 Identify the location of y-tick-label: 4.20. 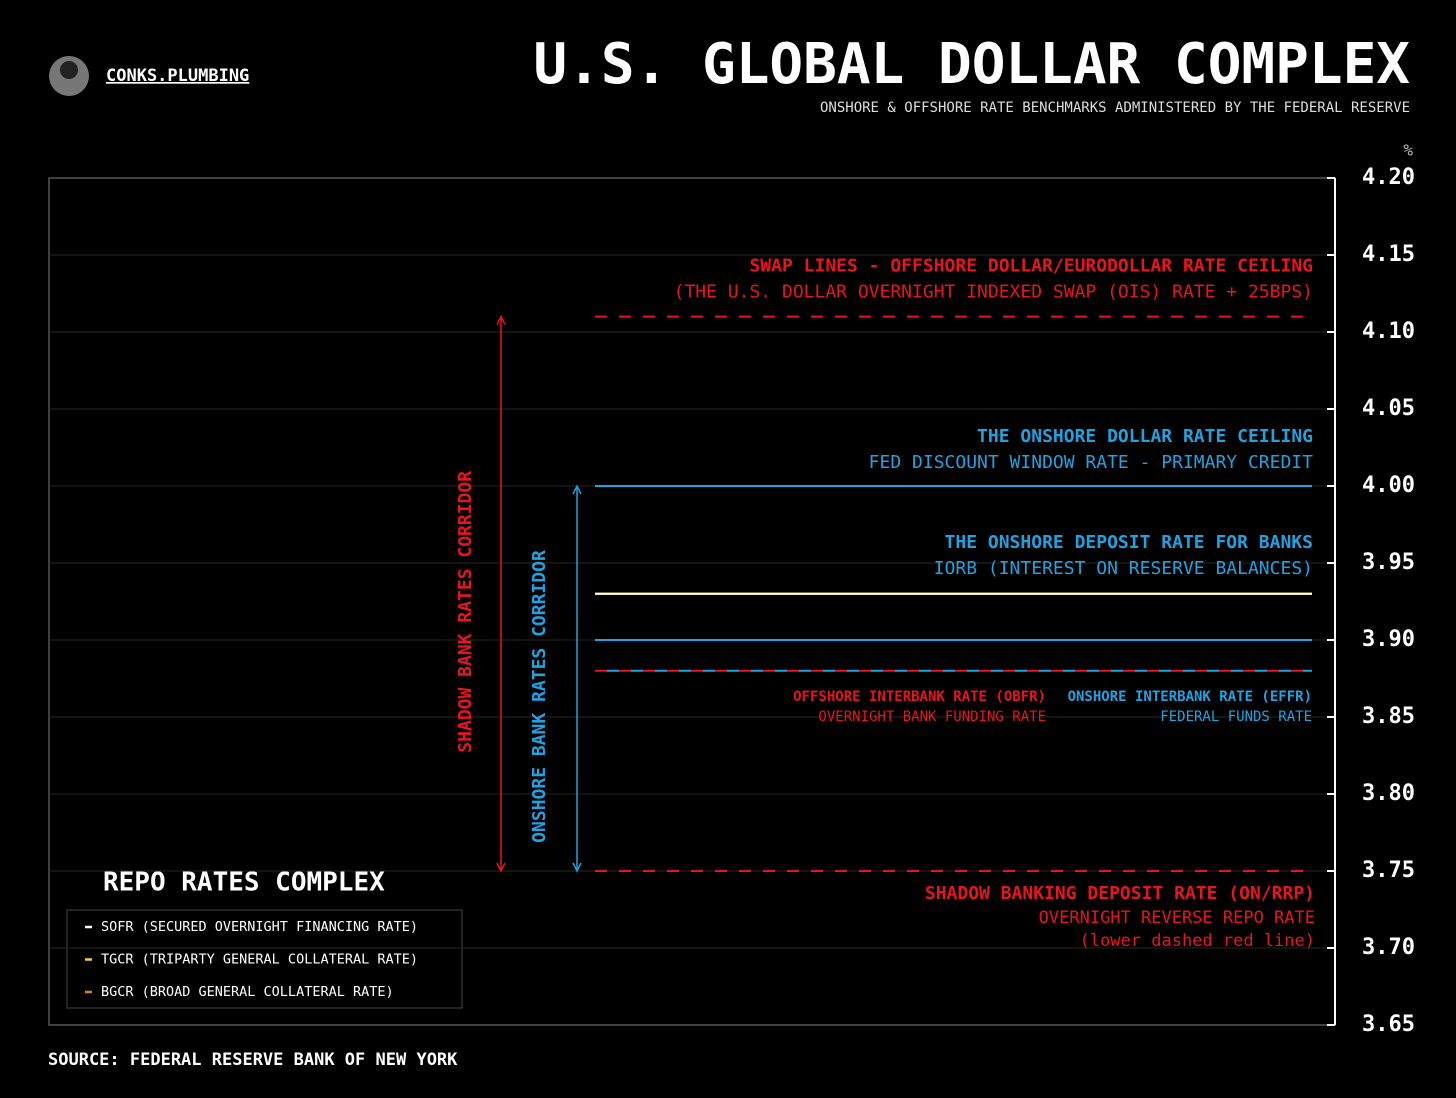
(1388, 177).